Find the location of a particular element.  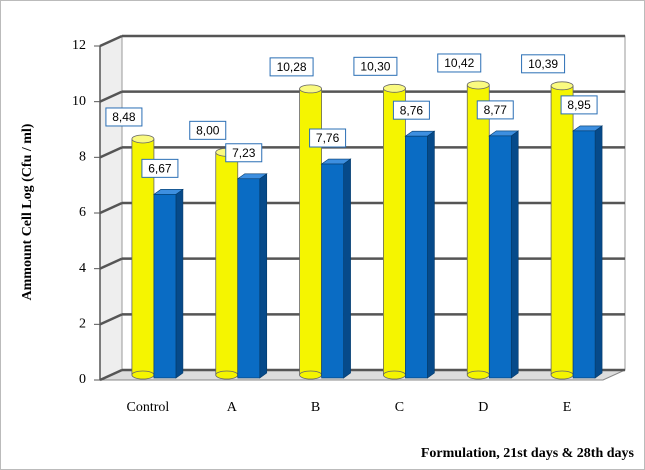

data-label: 10,39 is located at coordinates (543, 64).